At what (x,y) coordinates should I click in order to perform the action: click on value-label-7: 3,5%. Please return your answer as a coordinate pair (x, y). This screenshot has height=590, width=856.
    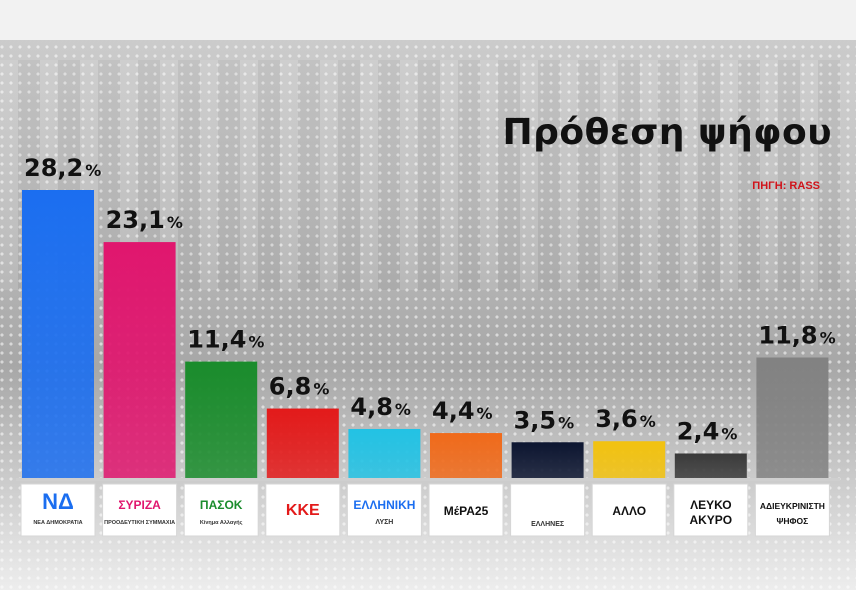
    Looking at the image, I should click on (544, 420).